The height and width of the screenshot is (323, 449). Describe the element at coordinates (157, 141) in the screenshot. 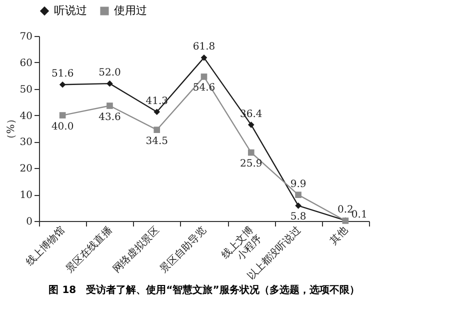

I see `data-label: 34.5` at that location.